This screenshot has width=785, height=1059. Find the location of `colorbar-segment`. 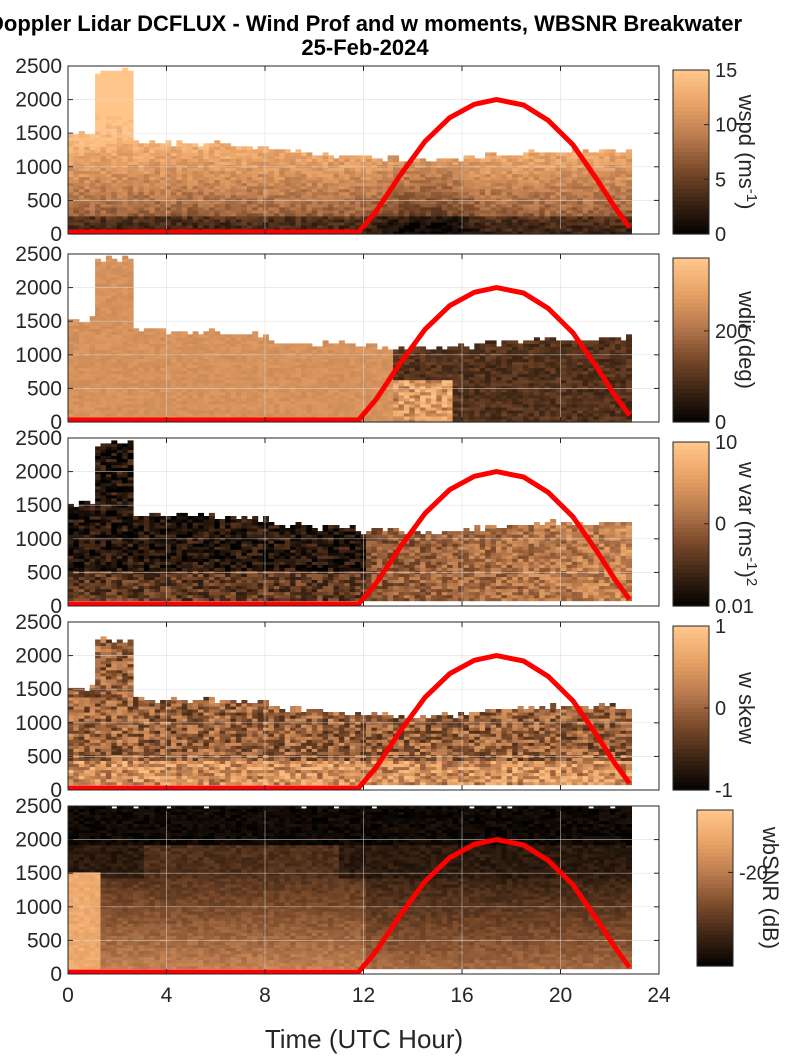

colorbar-segment is located at coordinates (691, 220).